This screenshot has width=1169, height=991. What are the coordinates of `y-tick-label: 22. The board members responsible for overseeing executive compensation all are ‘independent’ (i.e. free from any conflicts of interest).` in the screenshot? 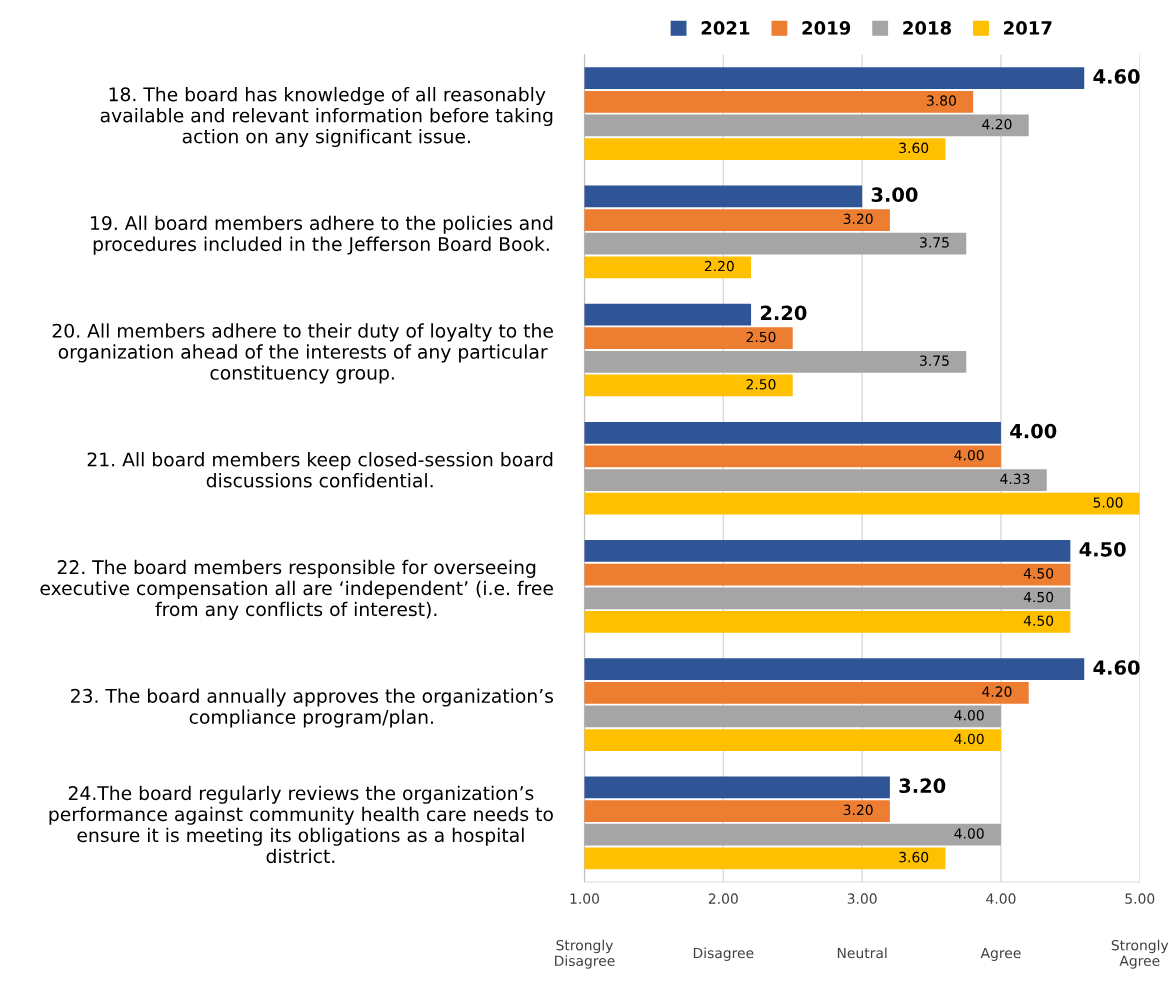 It's located at (296, 589).